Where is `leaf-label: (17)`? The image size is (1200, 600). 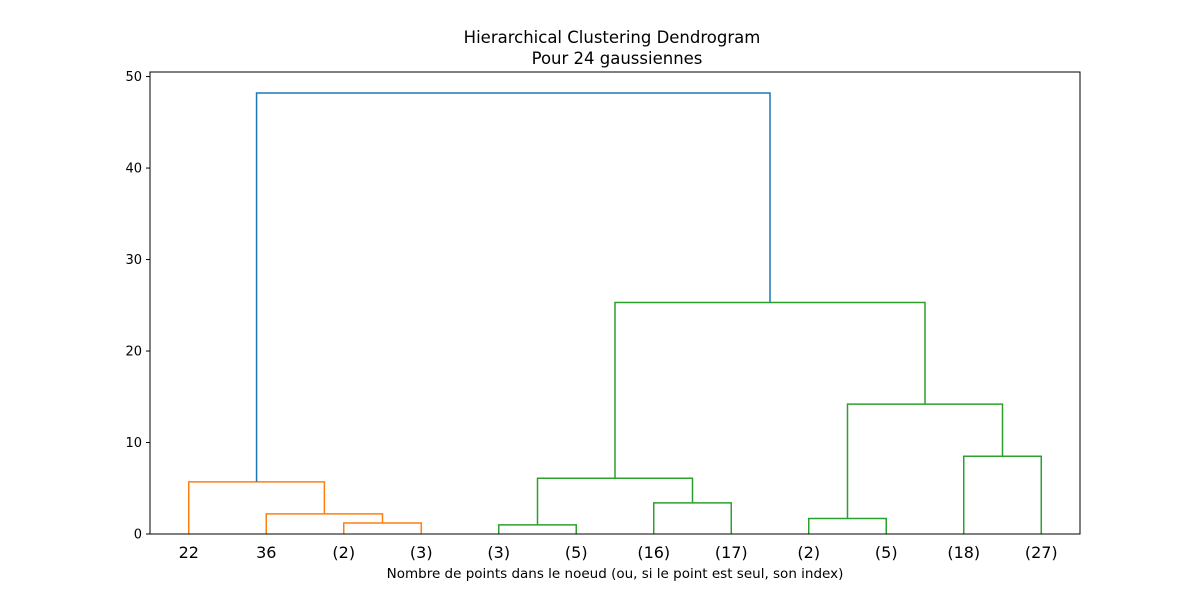 leaf-label: (17) is located at coordinates (731, 552).